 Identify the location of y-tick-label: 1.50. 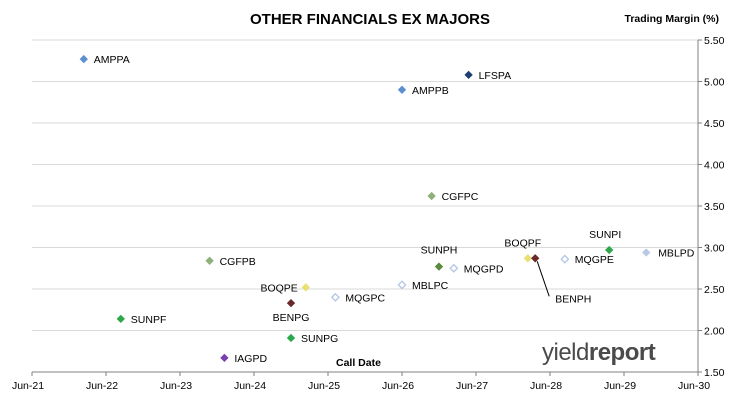
(714, 373).